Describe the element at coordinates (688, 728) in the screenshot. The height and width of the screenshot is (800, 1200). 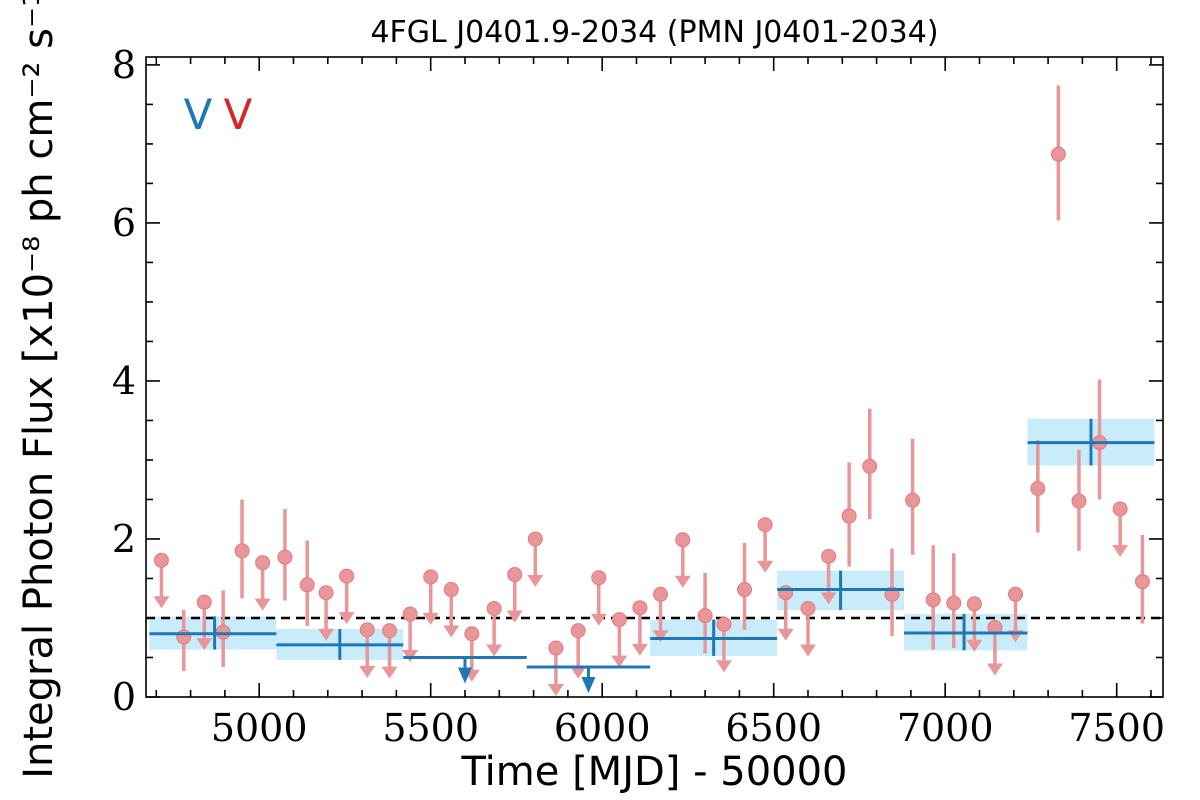
I see `x-tick-labels: 5000 5500 6000 6500 7000 7500` at that location.